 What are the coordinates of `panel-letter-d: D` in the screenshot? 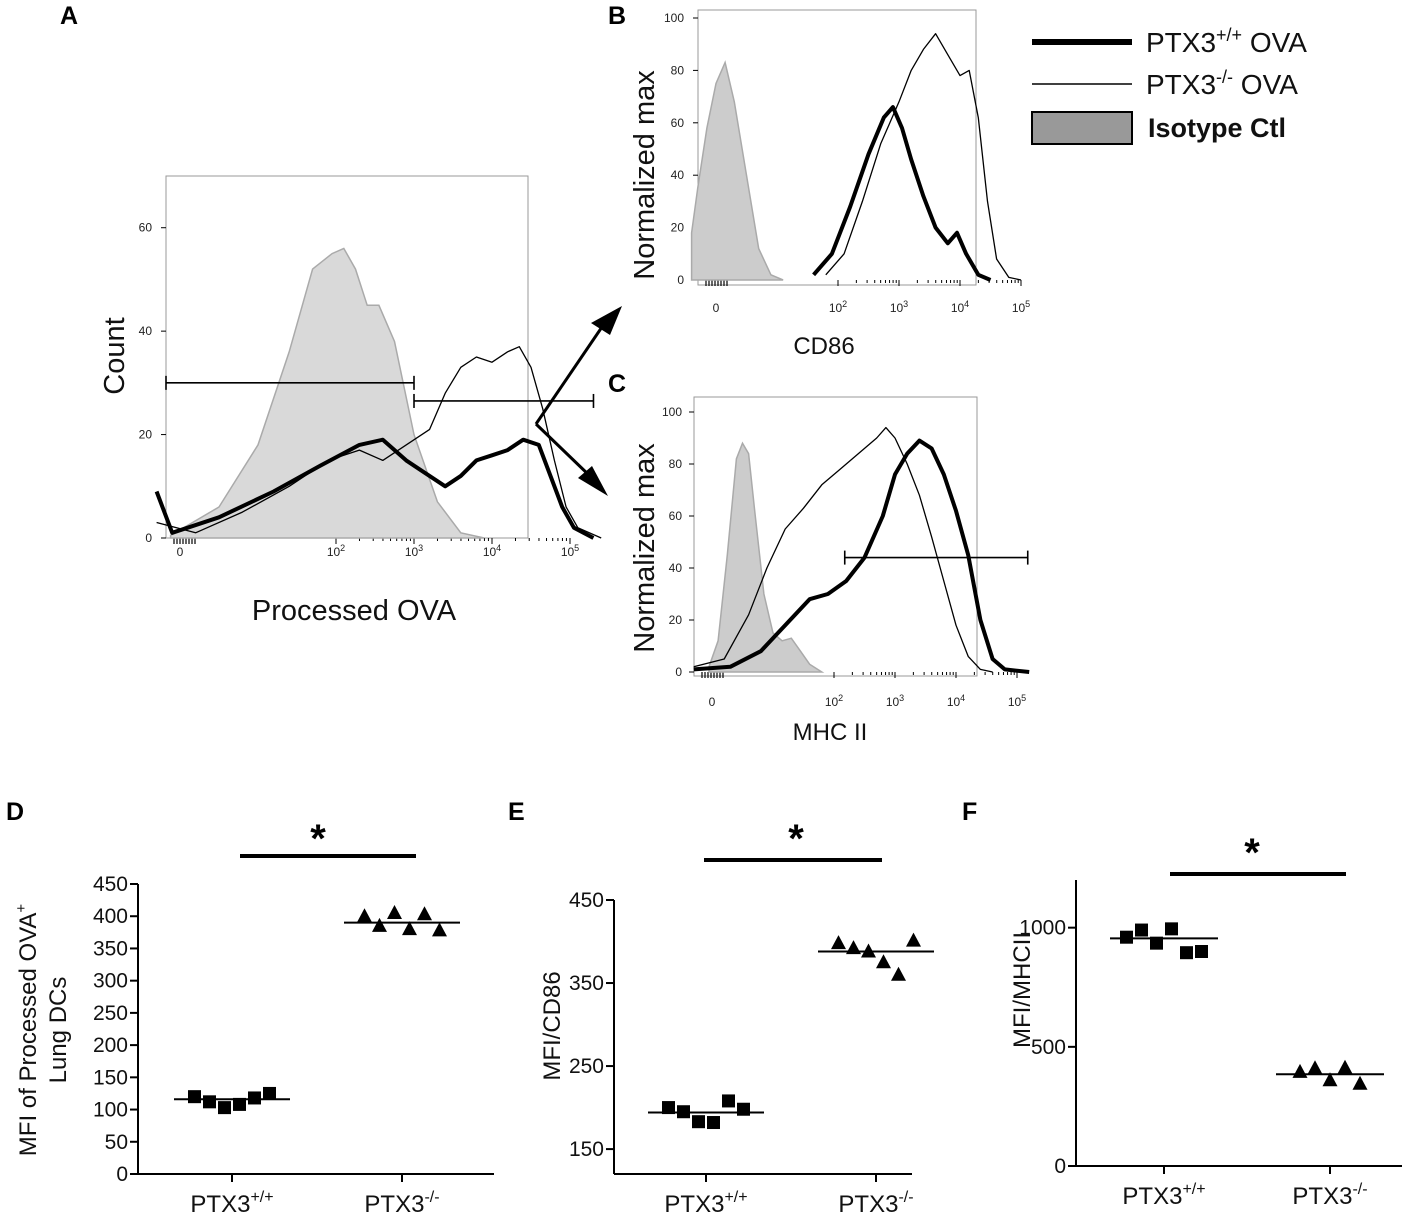 It's located at (15, 812).